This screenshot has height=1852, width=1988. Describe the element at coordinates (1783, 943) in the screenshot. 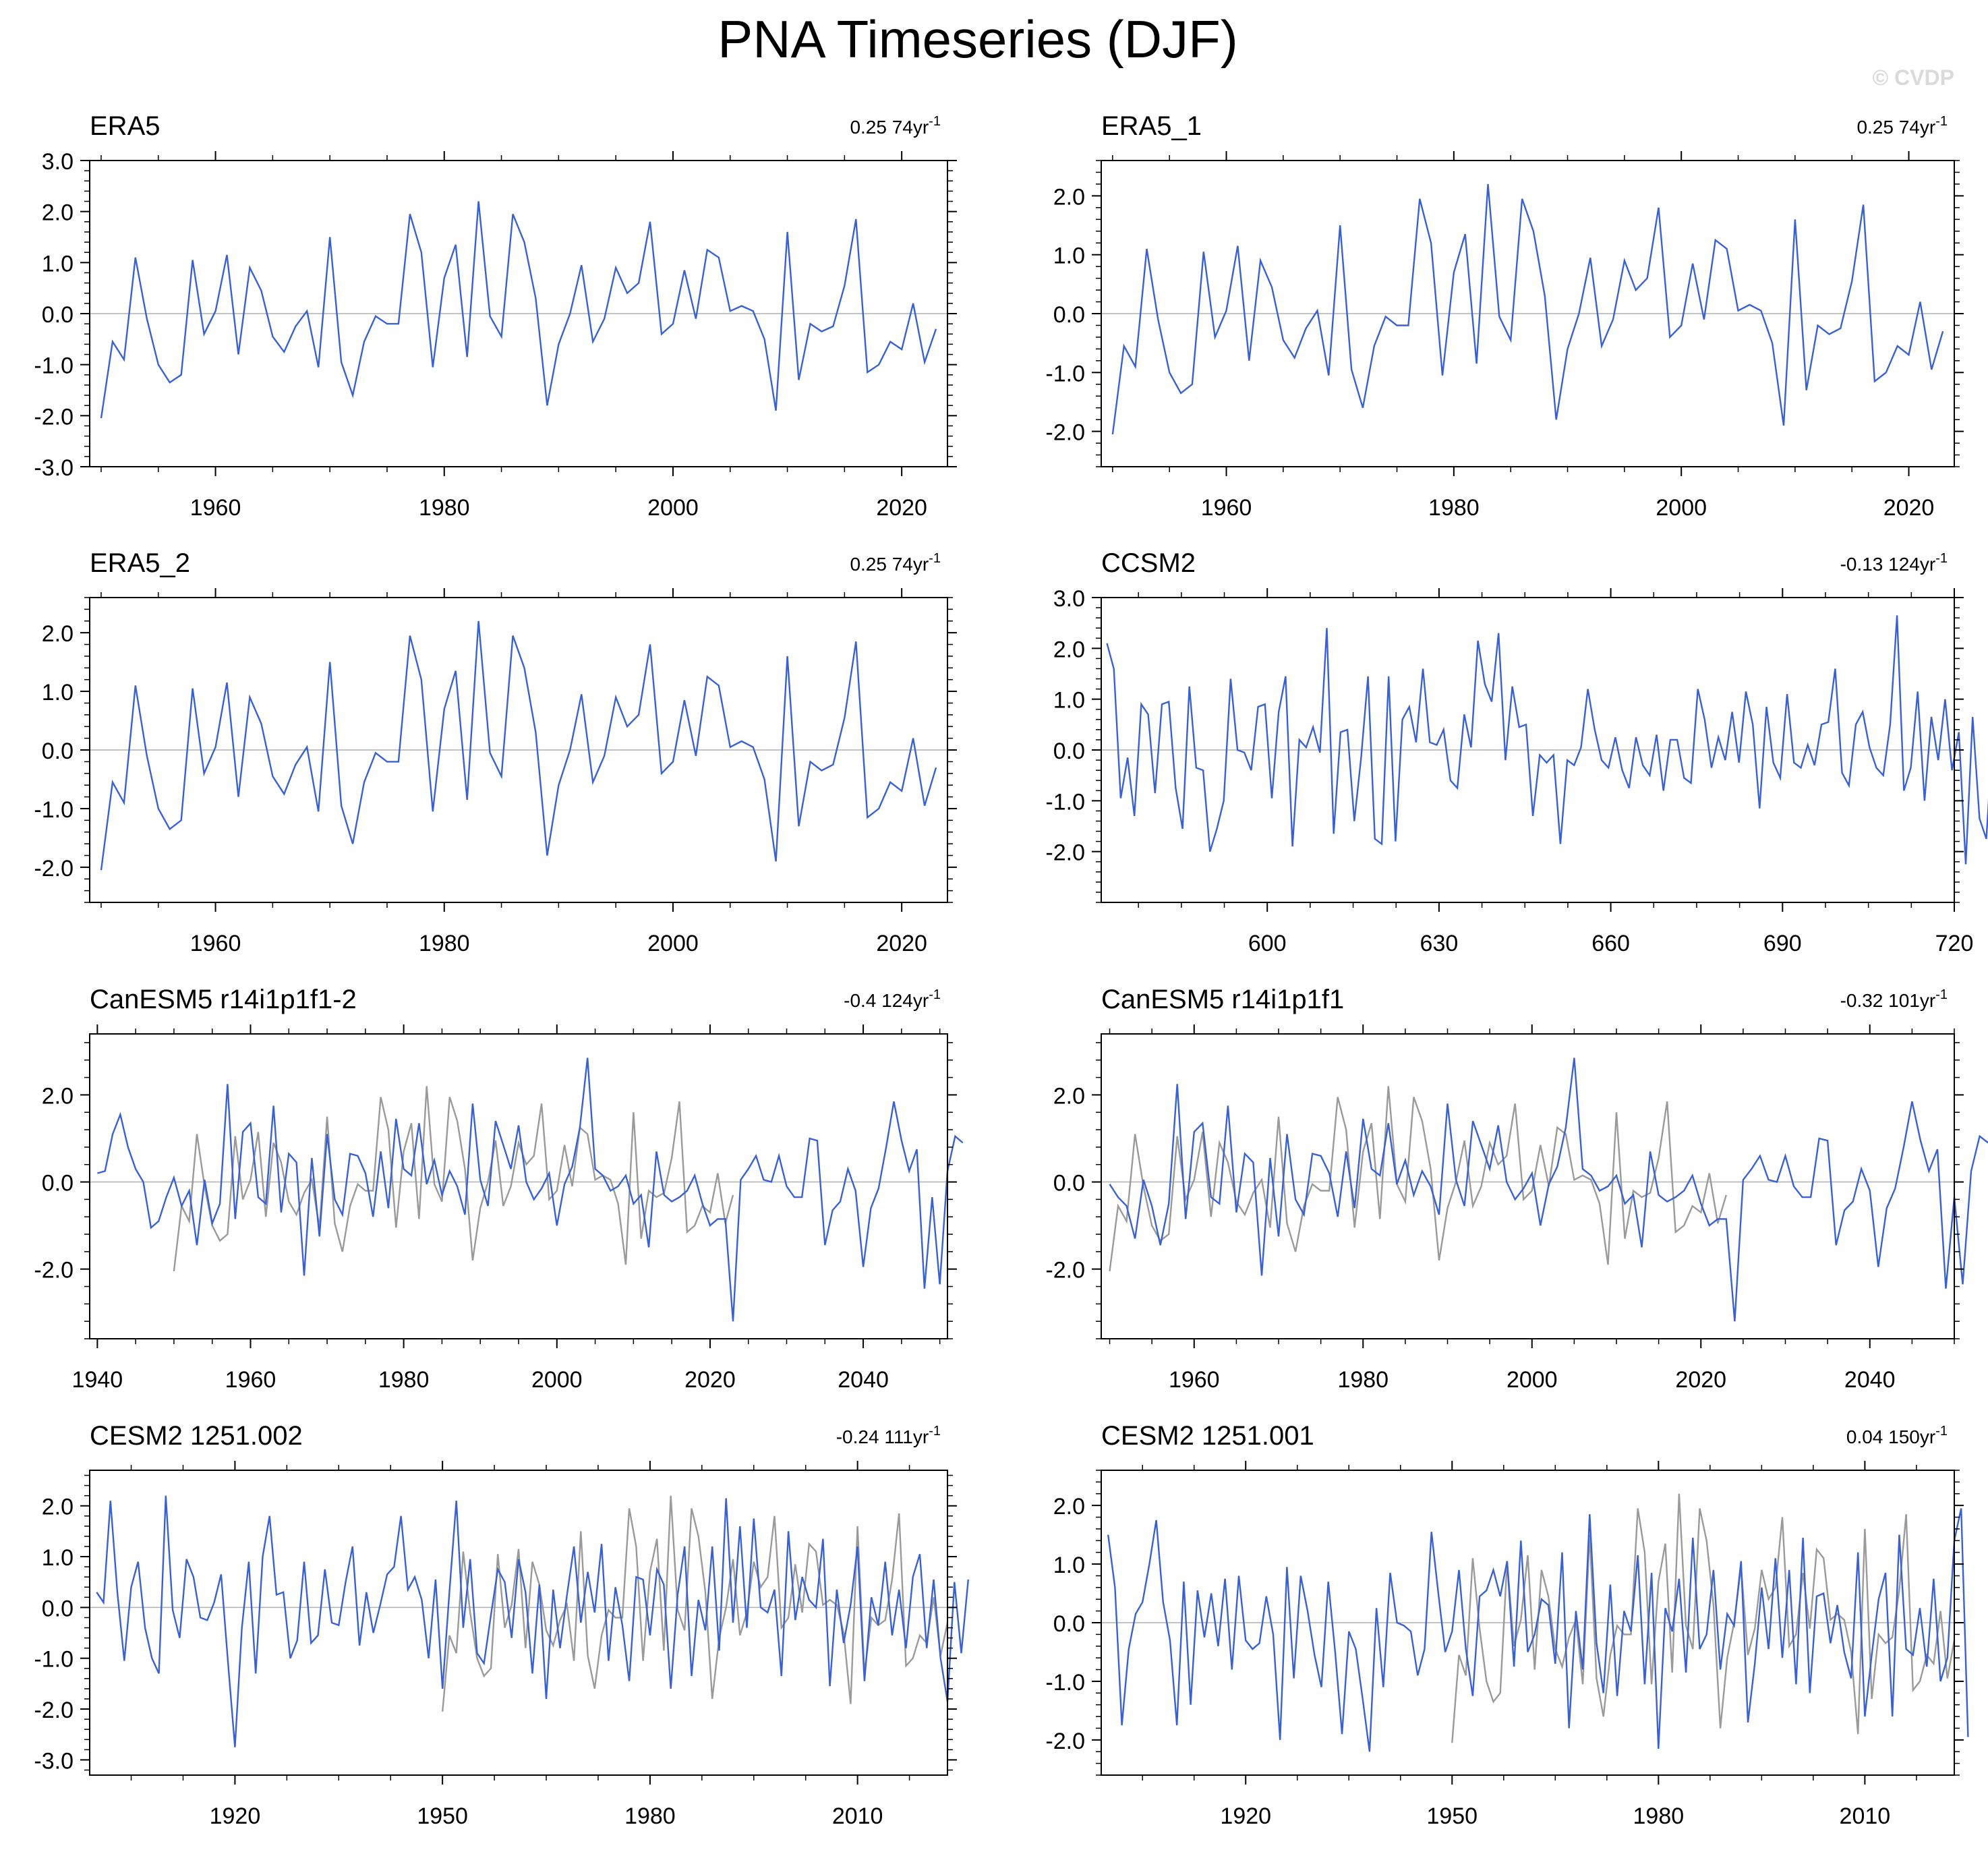

I see `x-tick-label: 690` at that location.